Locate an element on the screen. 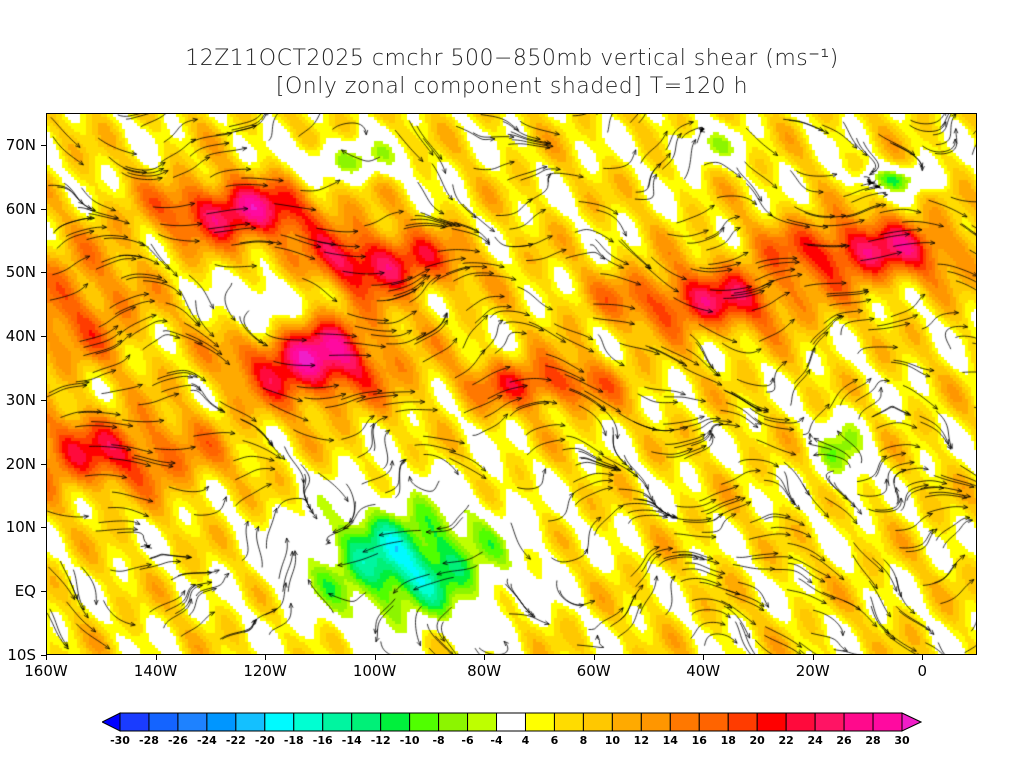  lon-label: 20W is located at coordinates (812, 671).